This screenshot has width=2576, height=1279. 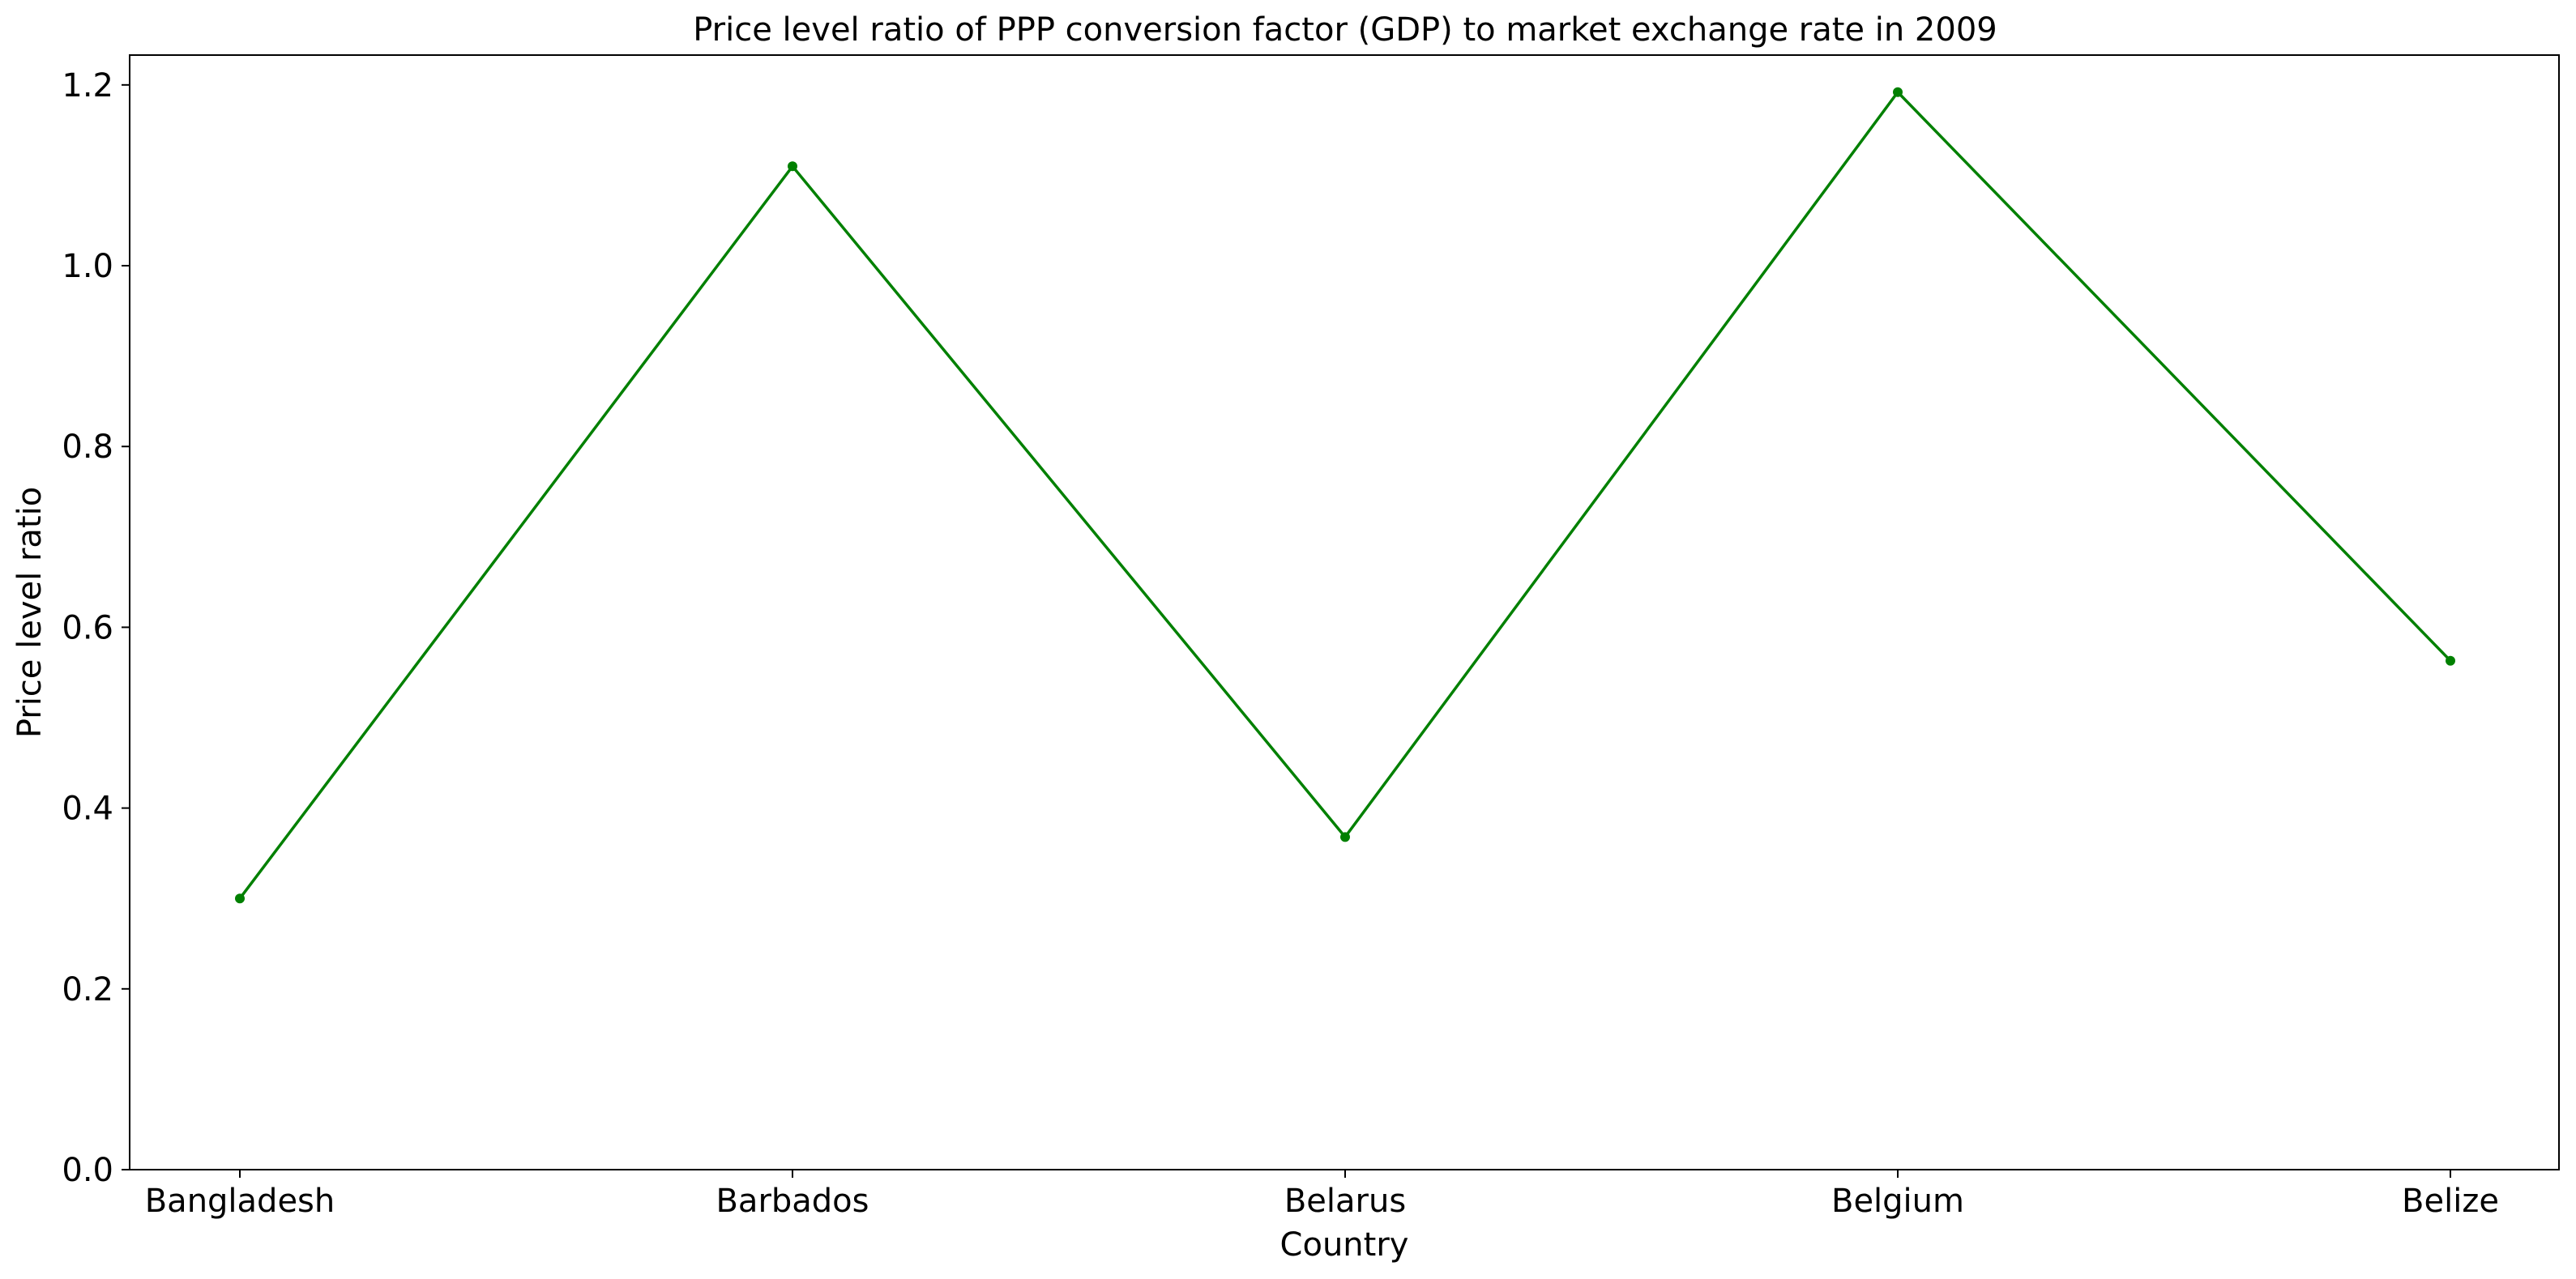 What do you see at coordinates (1345, 1201) in the screenshot?
I see `x-tick-label: Belarus` at bounding box center [1345, 1201].